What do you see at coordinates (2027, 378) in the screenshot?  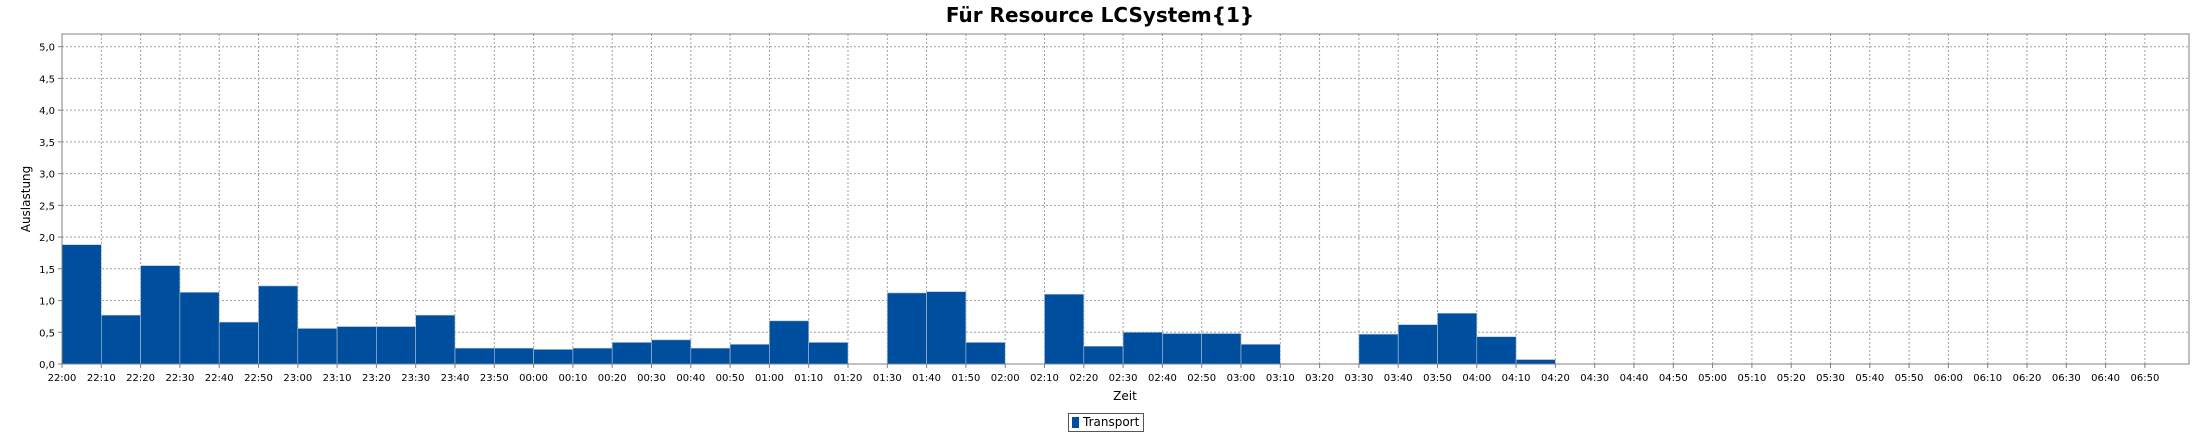 I see `x-tick-label: 06:20` at bounding box center [2027, 378].